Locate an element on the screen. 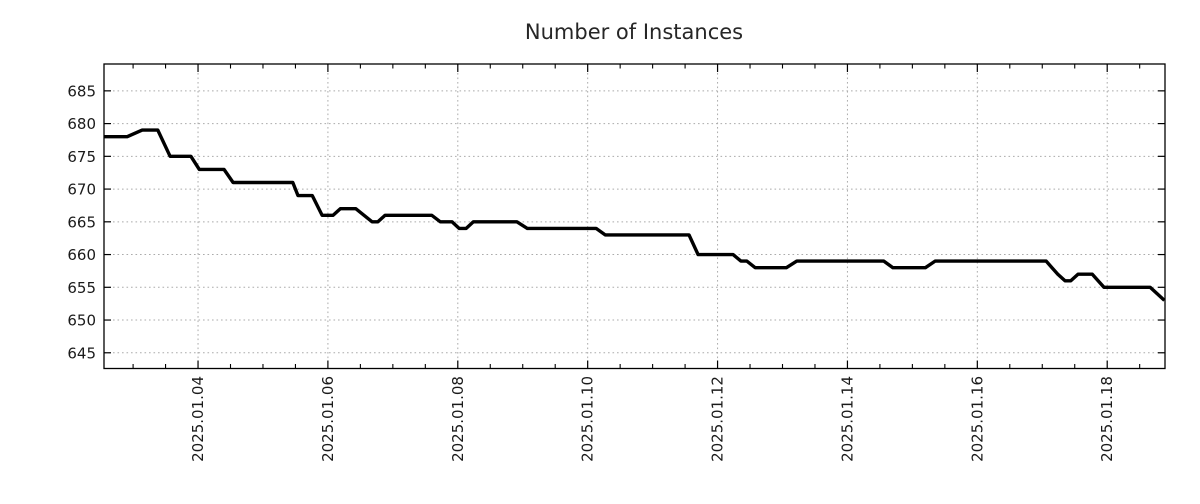 The width and height of the screenshot is (1200, 504). y-tick-label: 670 is located at coordinates (81, 190).